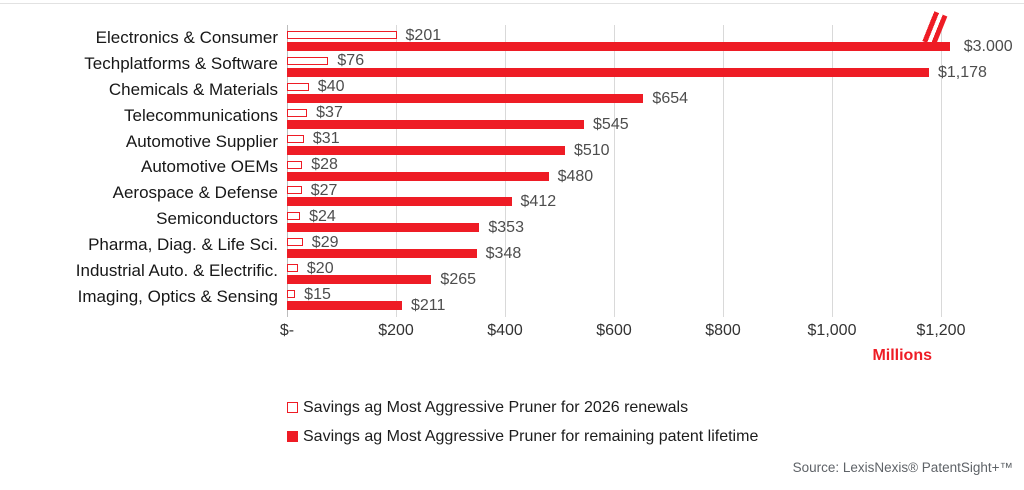 The image size is (1024, 490). What do you see at coordinates (933, 28) in the screenshot?
I see `axis-break-icon` at bounding box center [933, 28].